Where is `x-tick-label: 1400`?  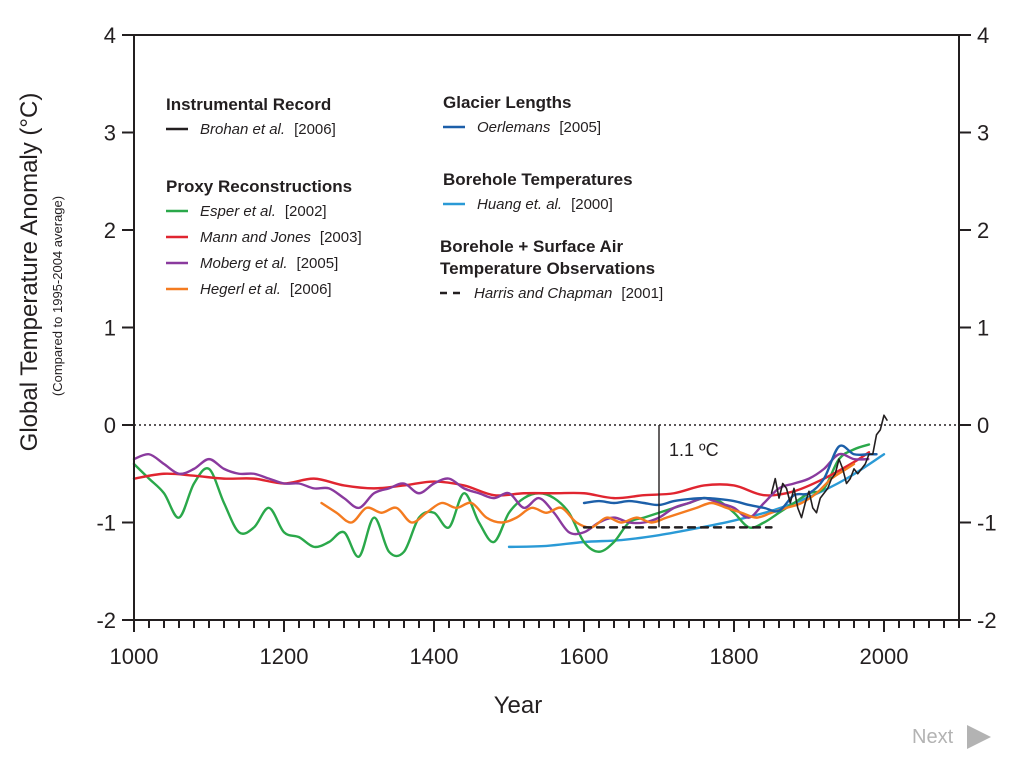 x-tick-label: 1400 is located at coordinates (434, 656).